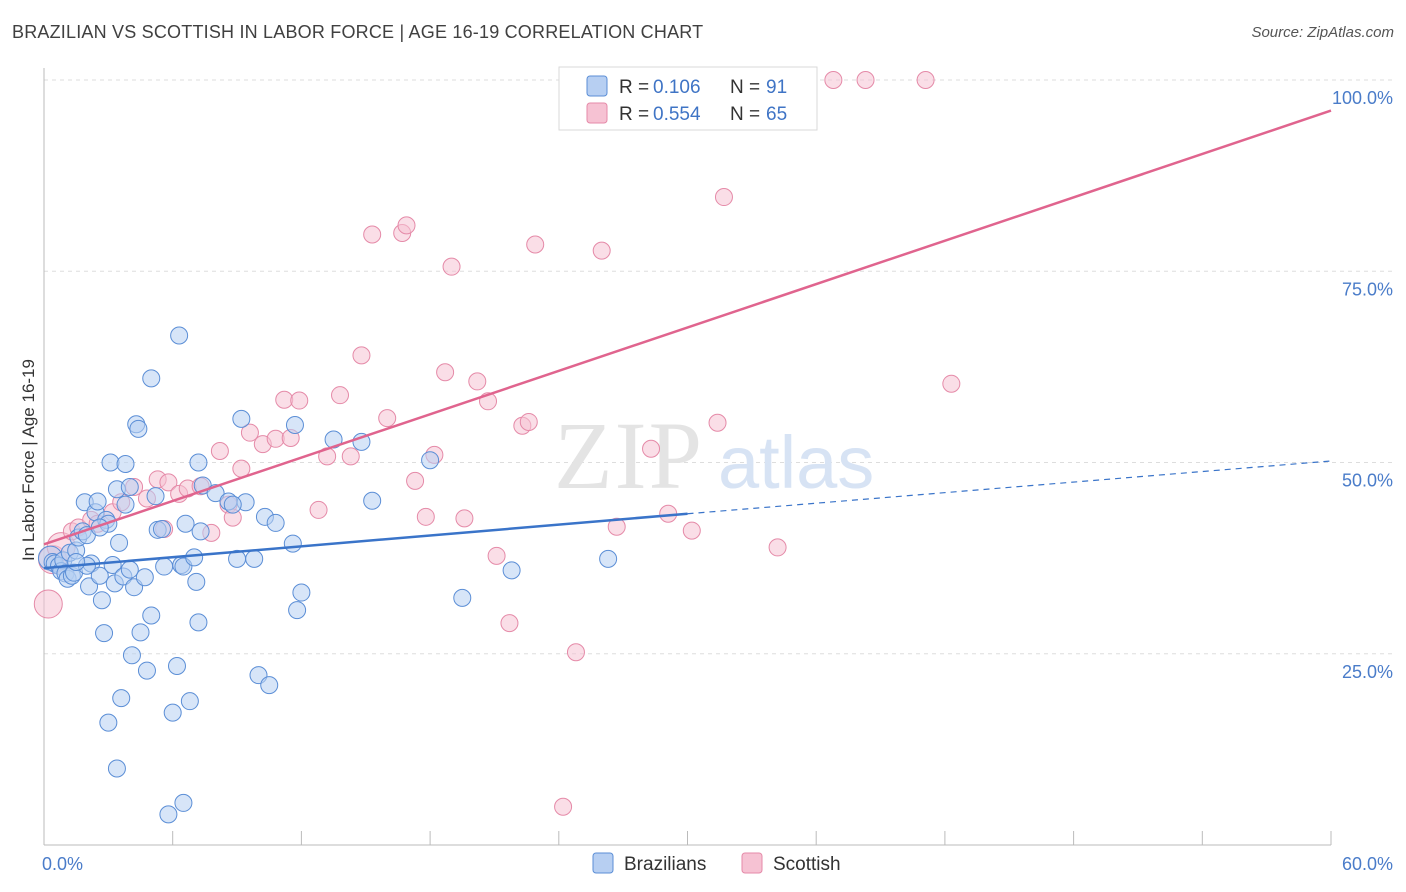 This screenshot has width=1406, height=892. What do you see at coordinates (752, 863) in the screenshot?
I see `bottom-legend-swatch-scottish` at bounding box center [752, 863].